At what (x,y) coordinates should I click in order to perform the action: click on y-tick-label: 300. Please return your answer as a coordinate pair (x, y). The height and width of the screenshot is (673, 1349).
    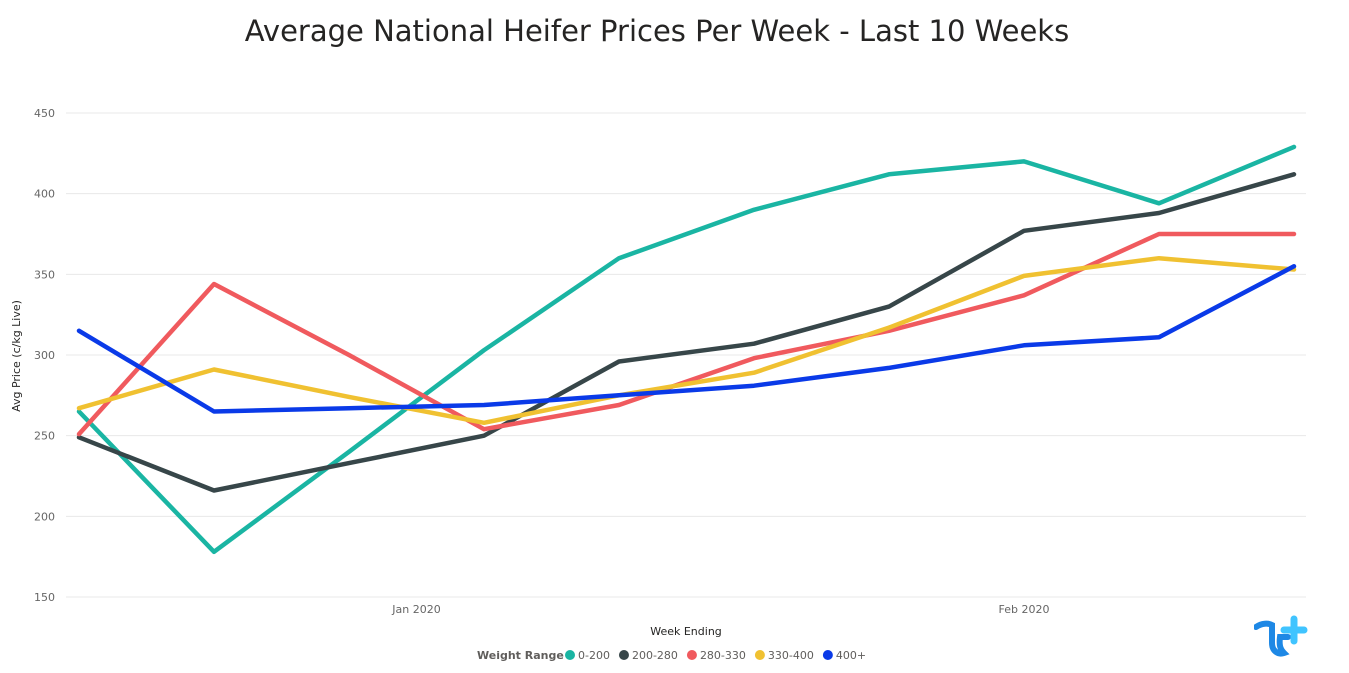
    Looking at the image, I should click on (44, 355).